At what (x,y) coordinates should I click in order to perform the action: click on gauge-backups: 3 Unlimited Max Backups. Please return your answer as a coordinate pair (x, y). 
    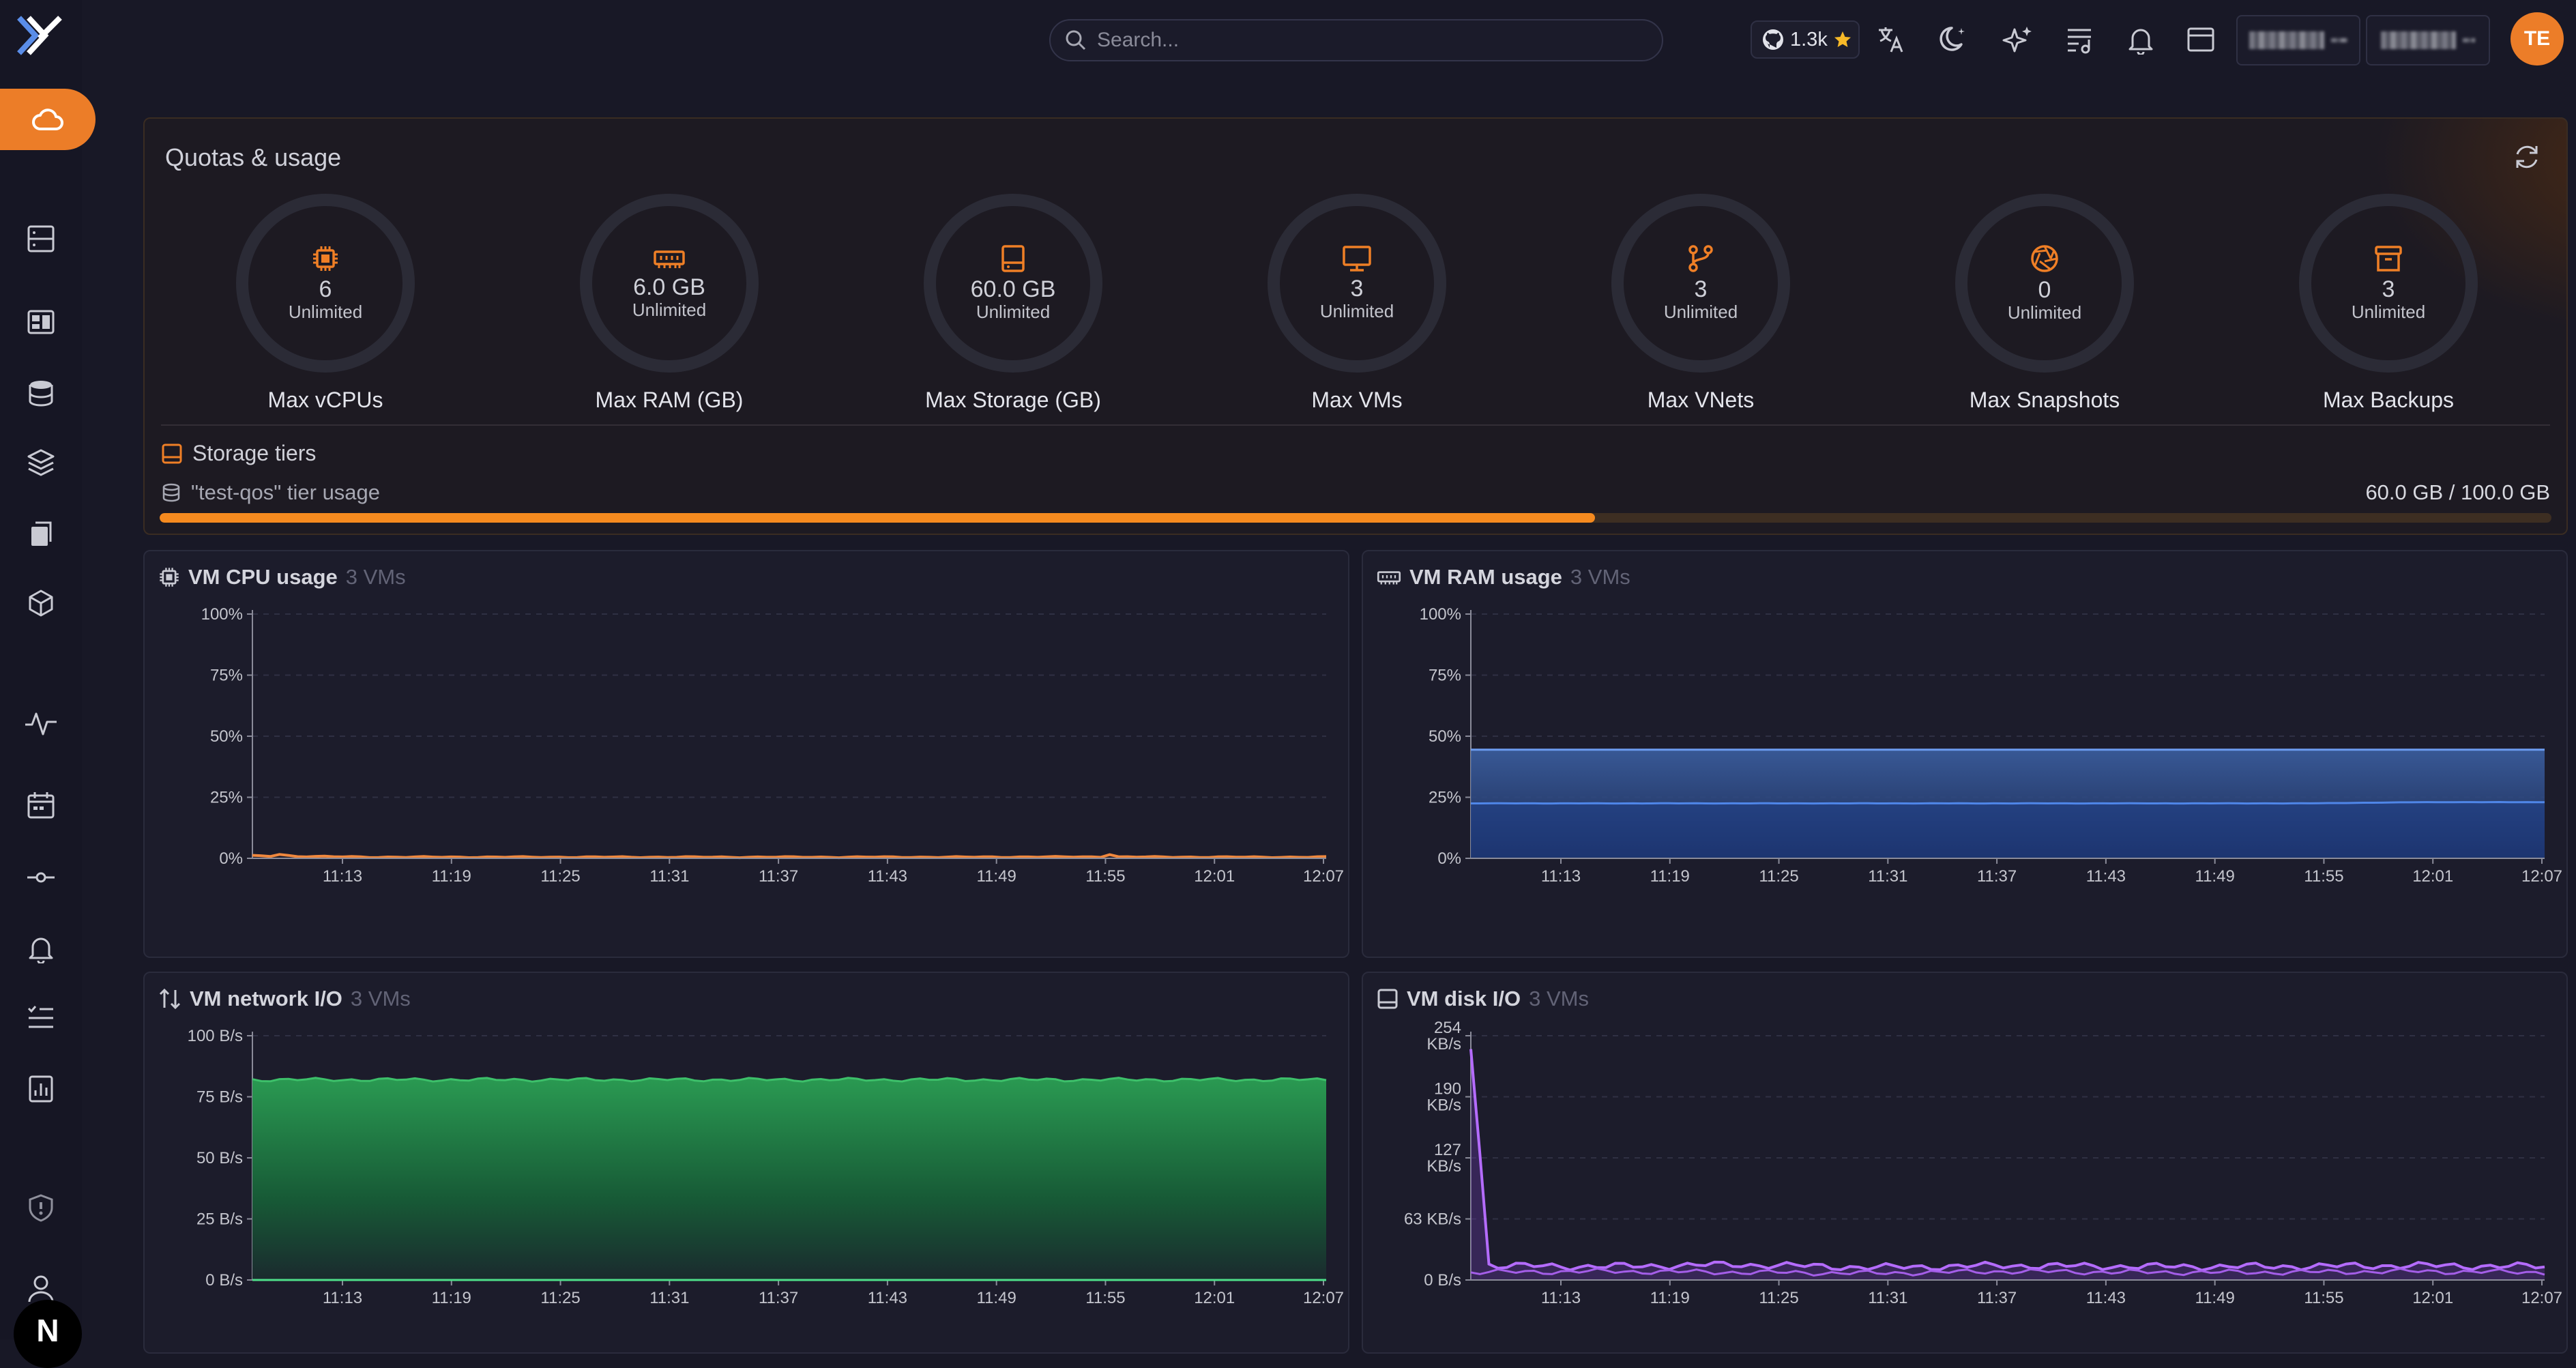
    Looking at the image, I should click on (2388, 303).